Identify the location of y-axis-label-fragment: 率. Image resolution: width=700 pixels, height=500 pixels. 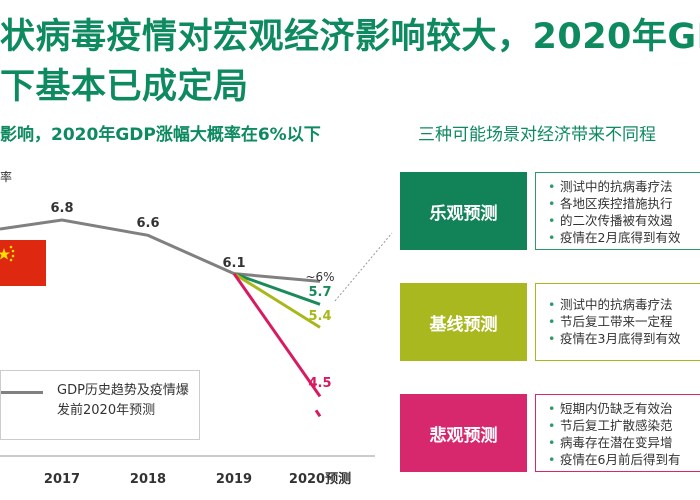
(6, 177).